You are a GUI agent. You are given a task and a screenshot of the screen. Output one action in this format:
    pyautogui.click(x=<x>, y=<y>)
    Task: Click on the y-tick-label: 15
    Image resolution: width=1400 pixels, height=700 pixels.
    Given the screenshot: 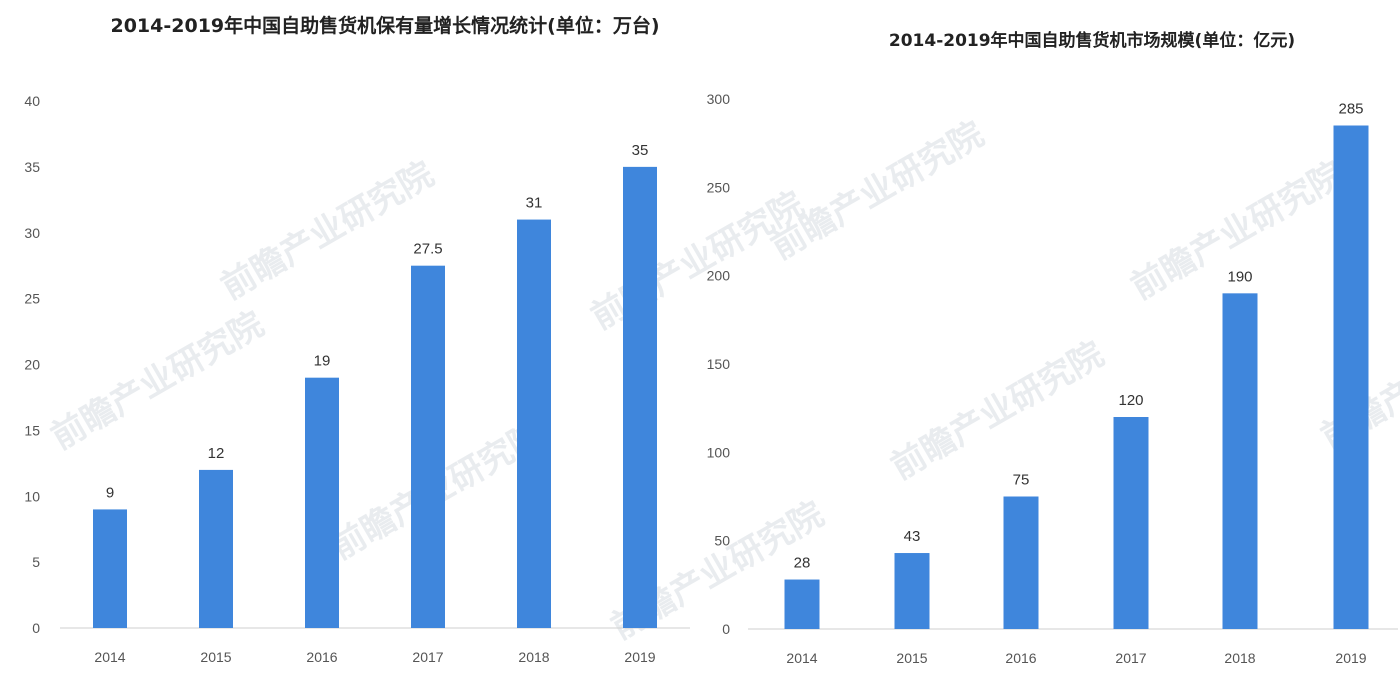 What is the action you would take?
    pyautogui.click(x=32, y=430)
    